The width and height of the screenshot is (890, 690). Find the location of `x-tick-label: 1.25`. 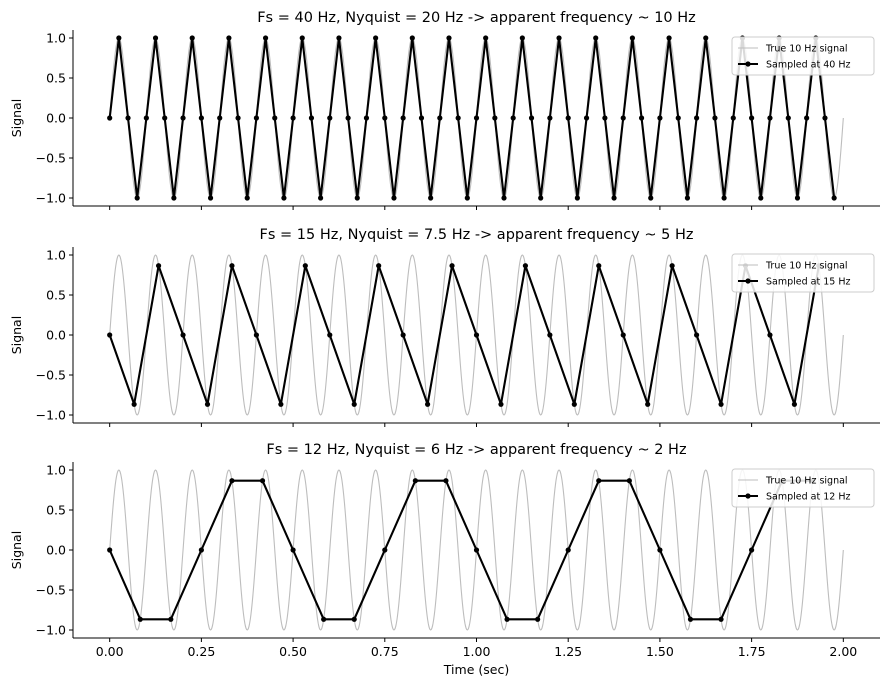

x-tick-label: 1.25 is located at coordinates (568, 651).